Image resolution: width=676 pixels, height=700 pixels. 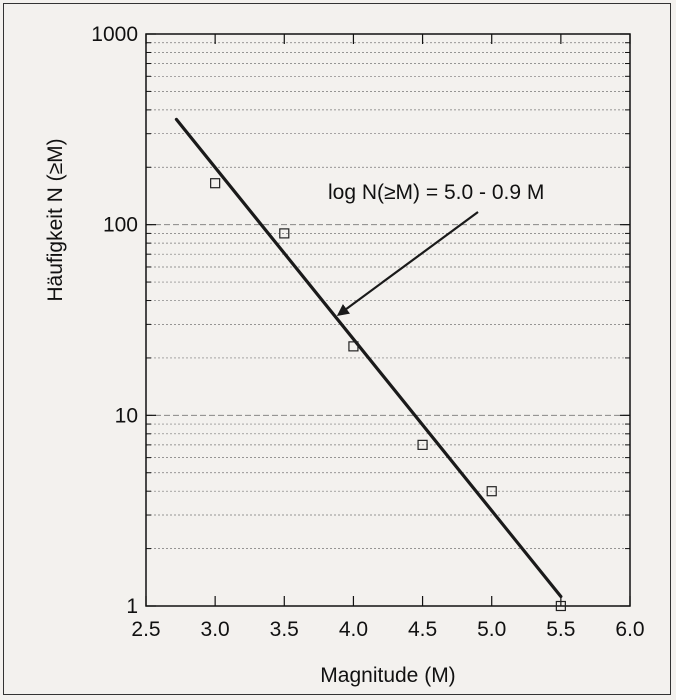 What do you see at coordinates (126, 415) in the screenshot?
I see `y-tick-label: 10` at bounding box center [126, 415].